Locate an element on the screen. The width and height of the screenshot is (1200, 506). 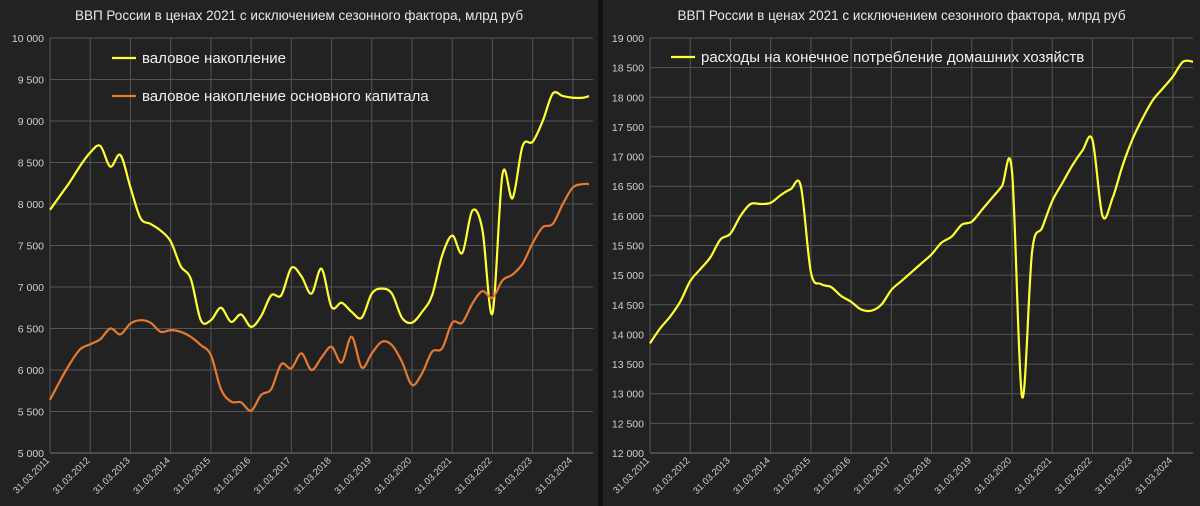
left-y-tick-label: 10 000 is located at coordinates (28, 39).